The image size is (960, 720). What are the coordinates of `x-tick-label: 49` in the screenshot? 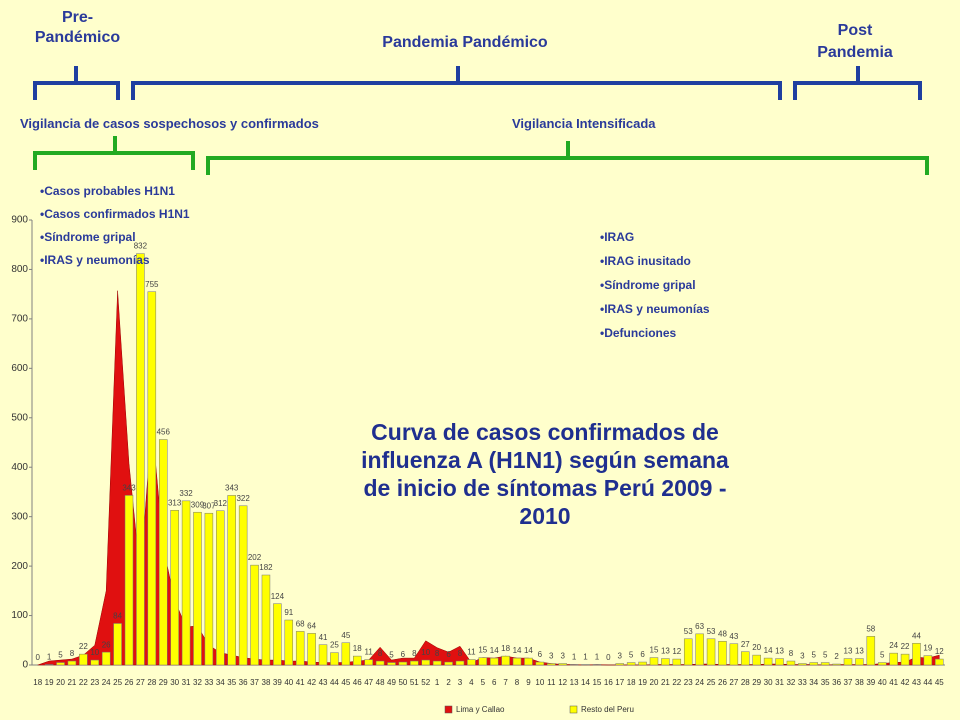 It's located at (391, 682).